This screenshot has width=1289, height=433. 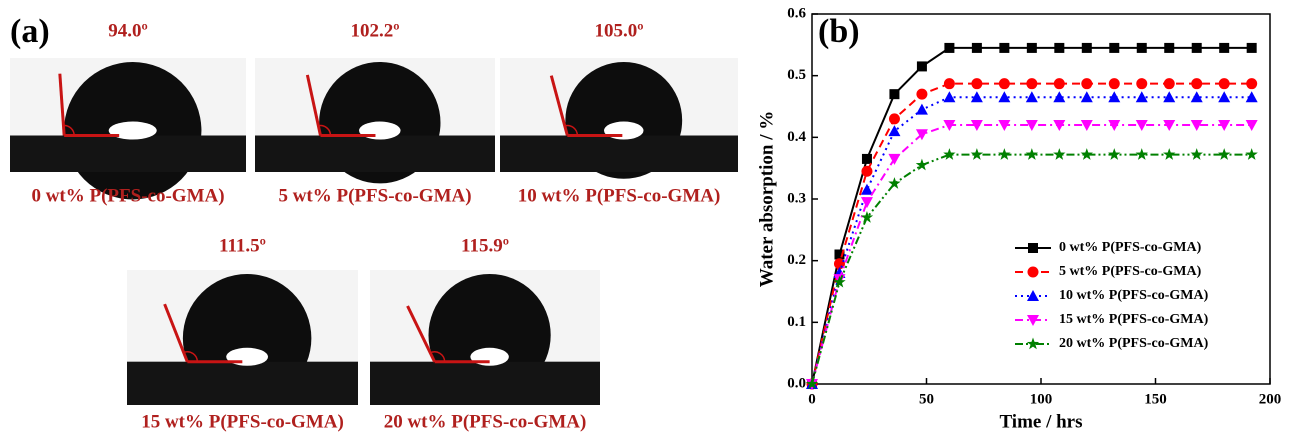 I want to click on y-tick-label: 0.3, so click(x=796, y=198).